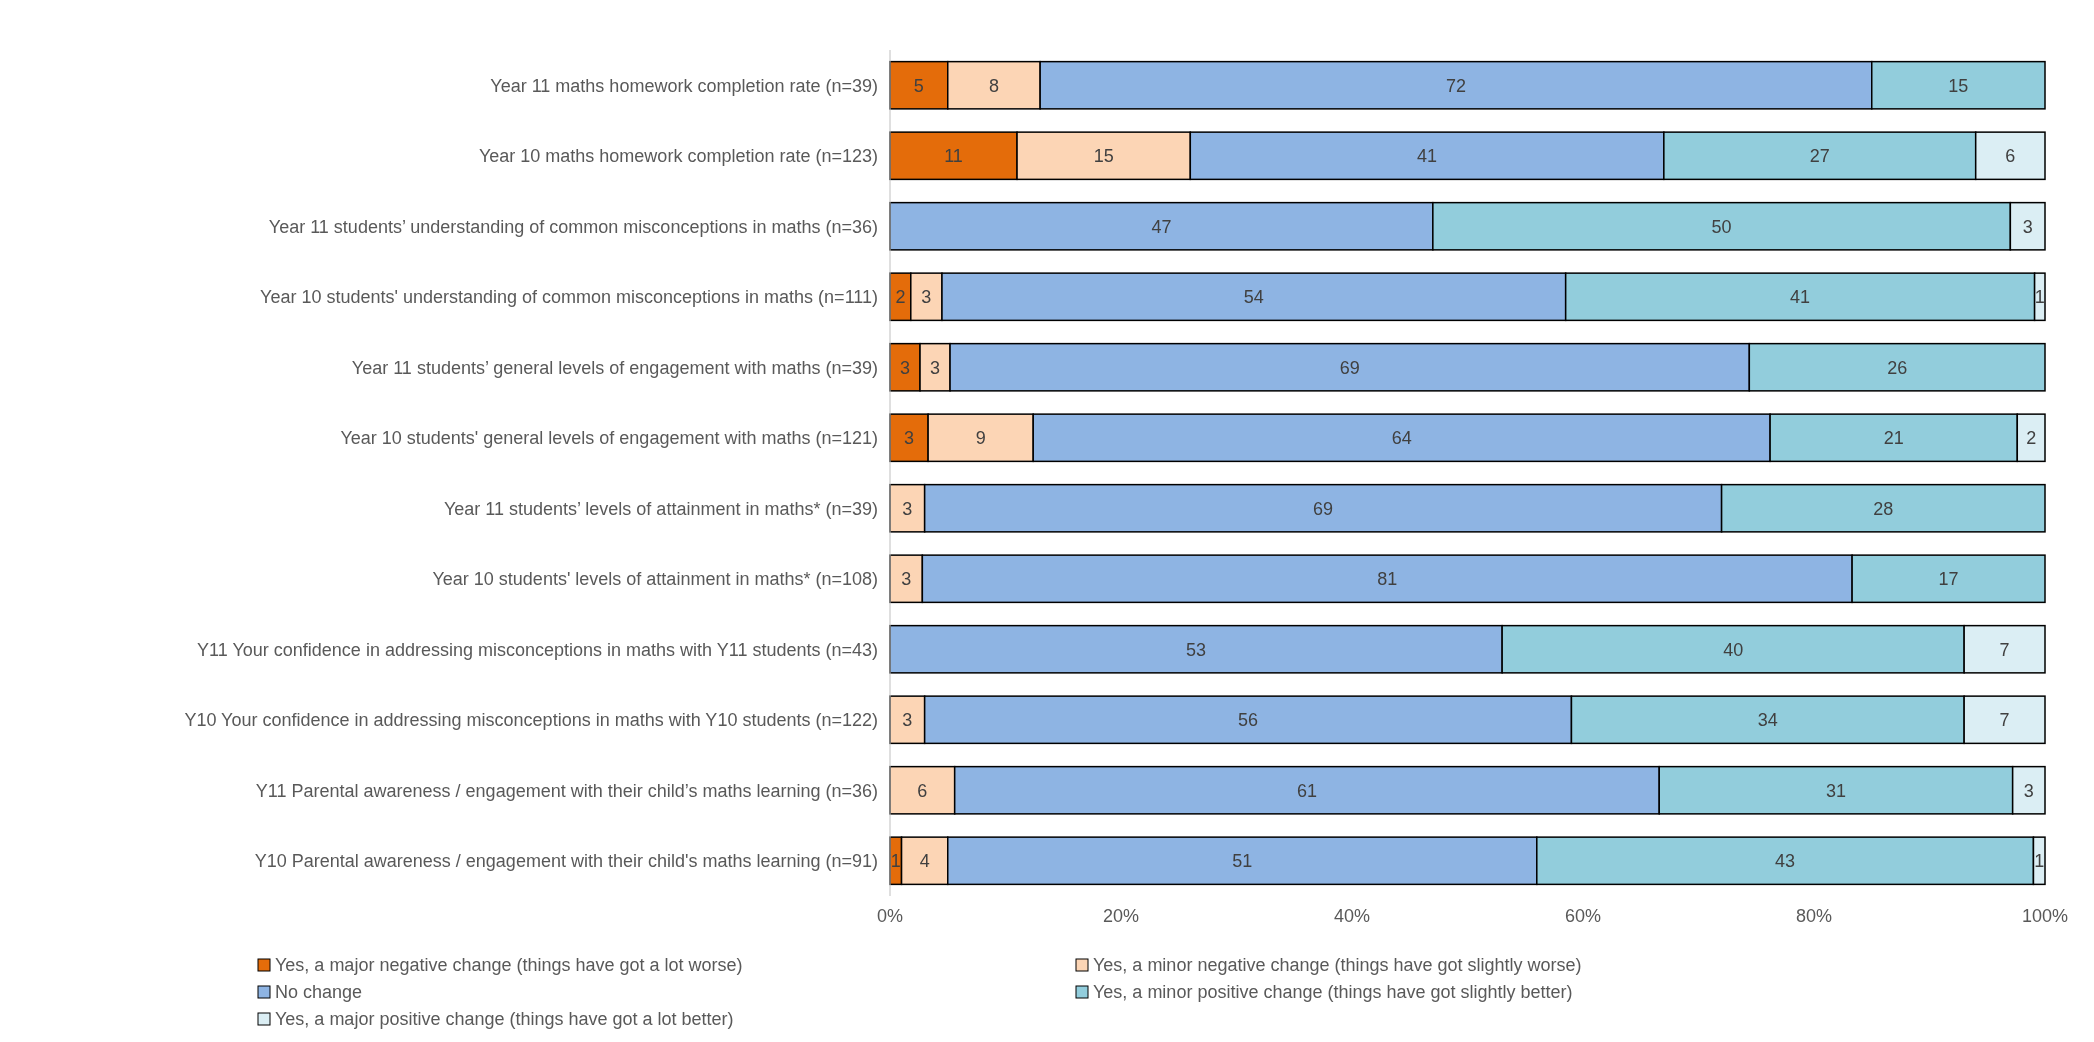  Describe the element at coordinates (1161, 226) in the screenshot. I see `data-label: 47` at that location.